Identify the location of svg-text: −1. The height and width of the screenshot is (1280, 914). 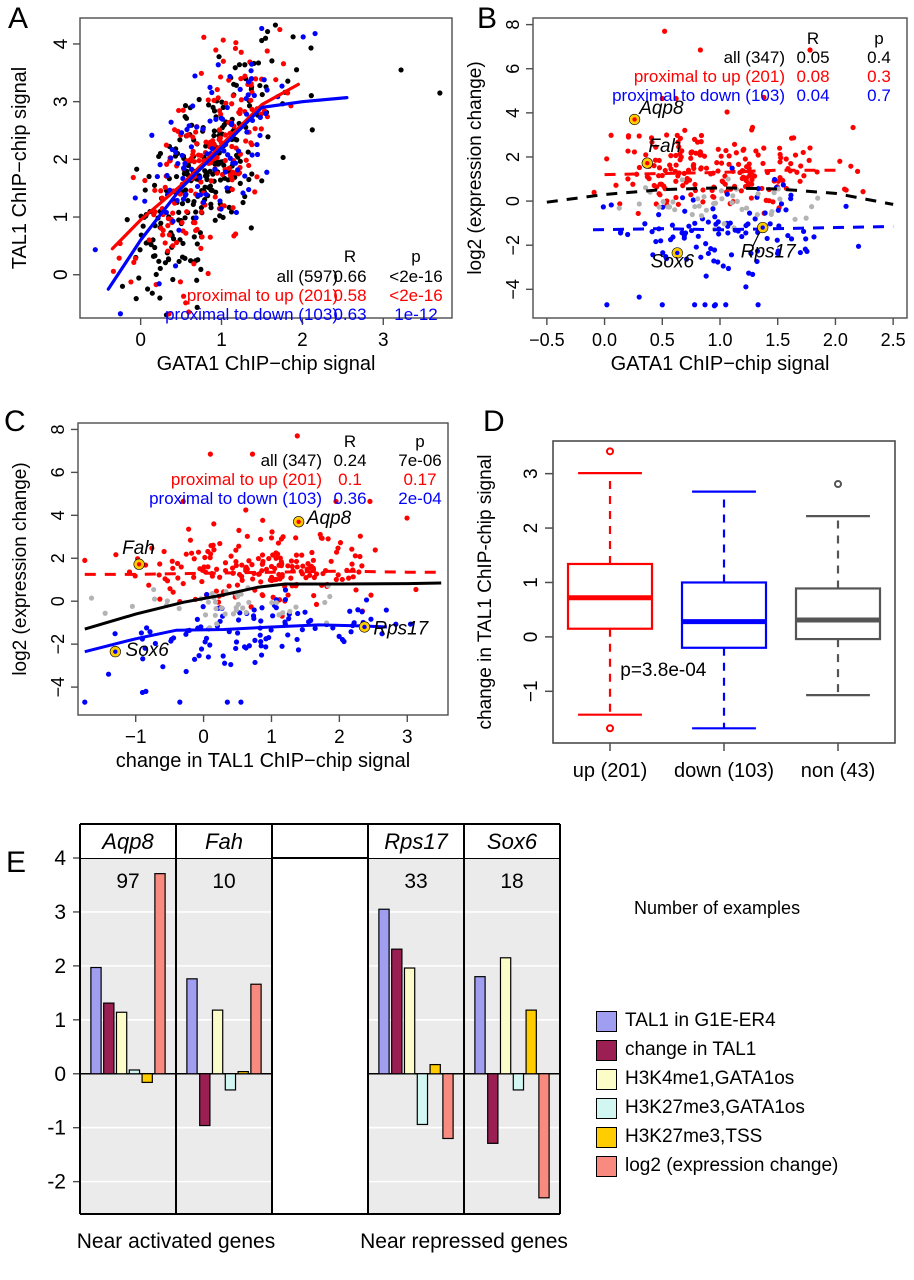
(136, 737).